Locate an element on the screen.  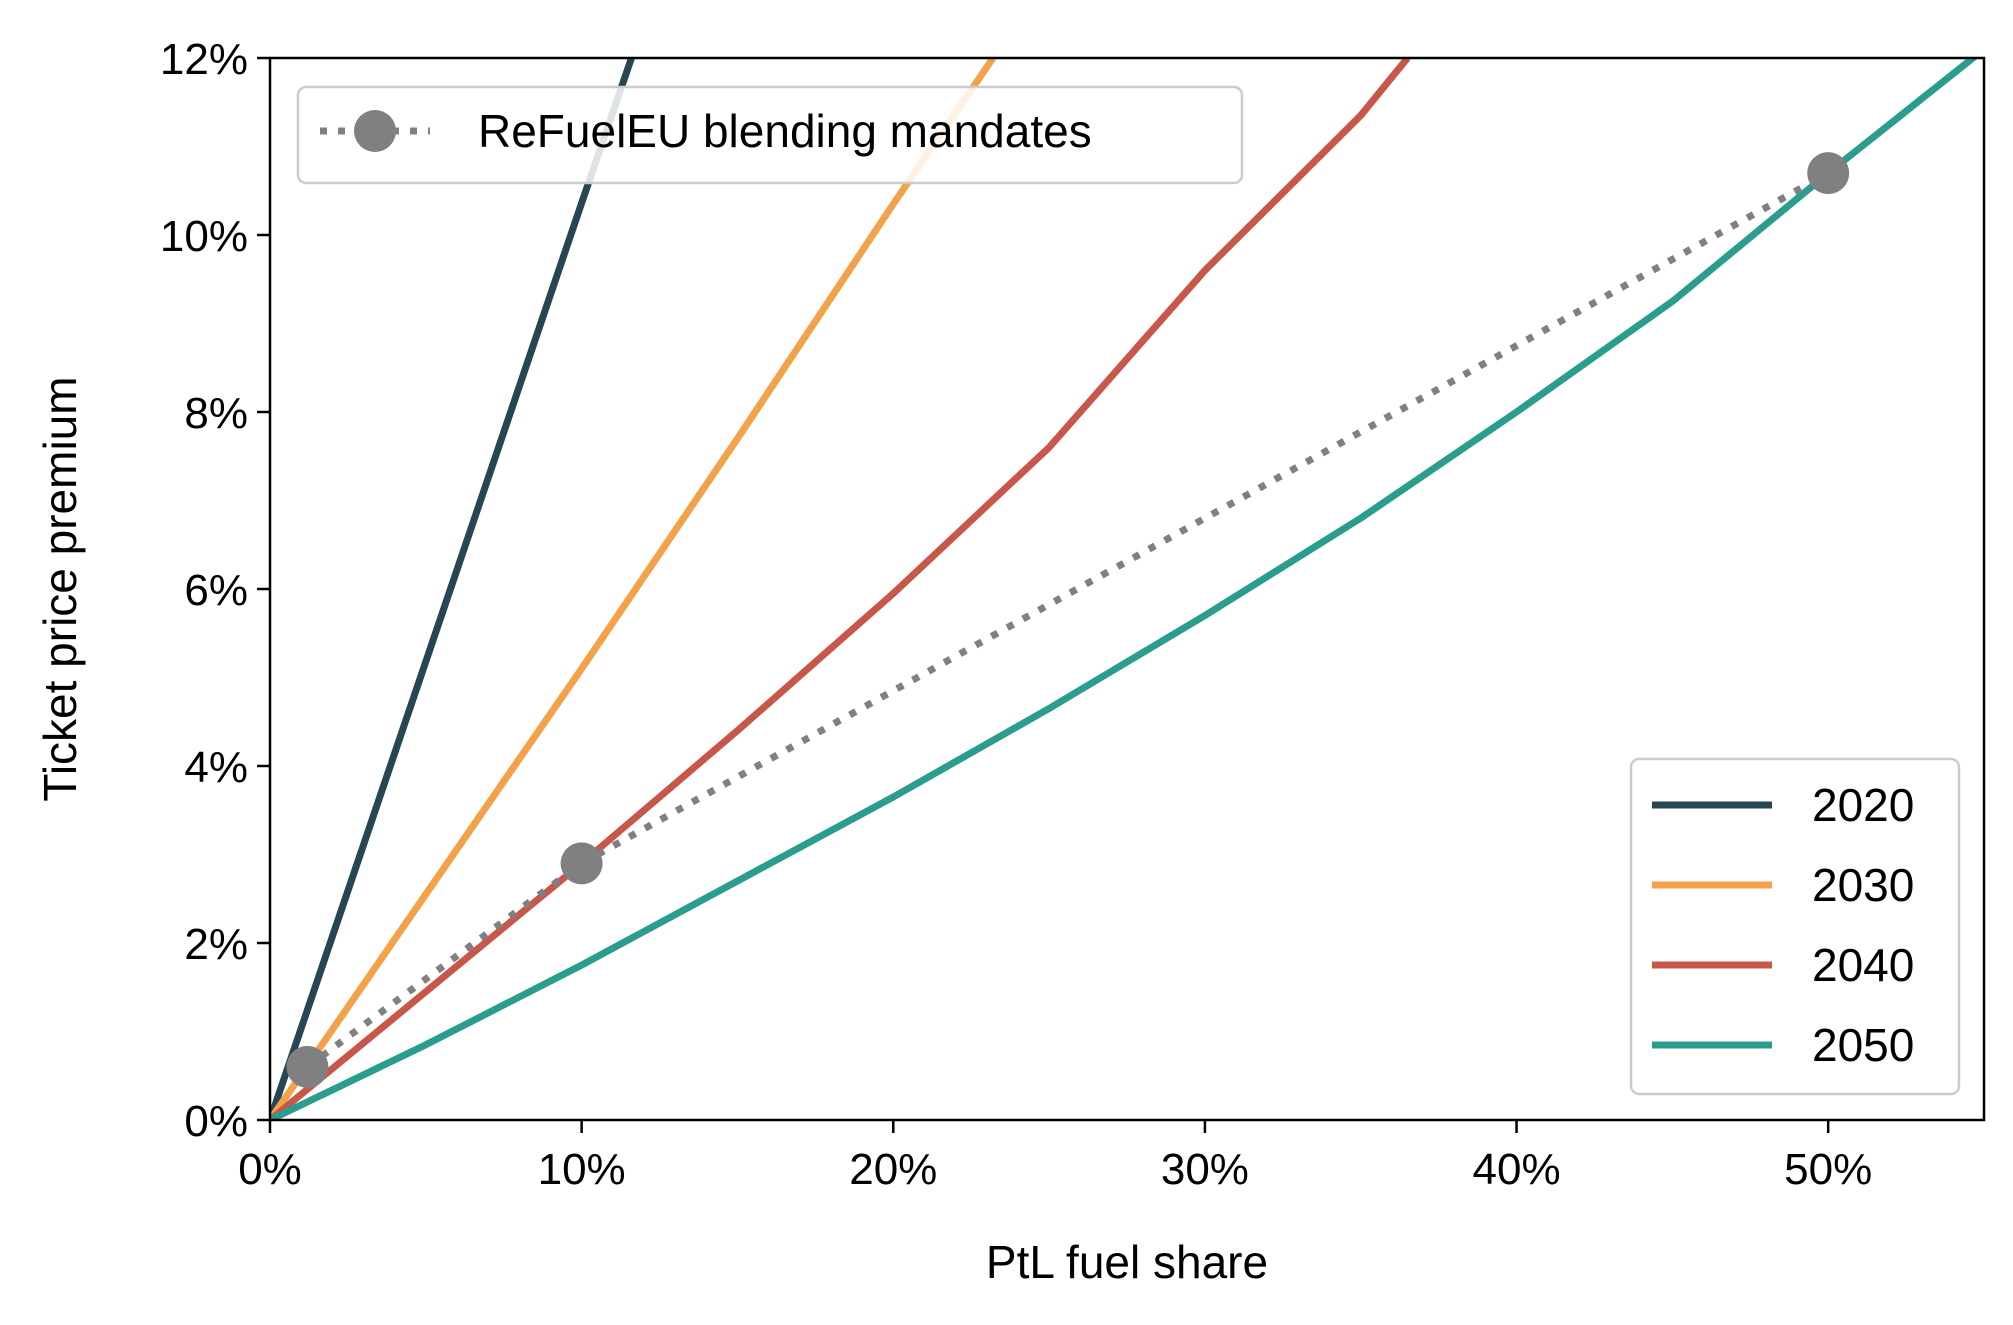
x-axis-ticks: 0% 10% 20% 30% 40% 50% is located at coordinates (1055, 1157).